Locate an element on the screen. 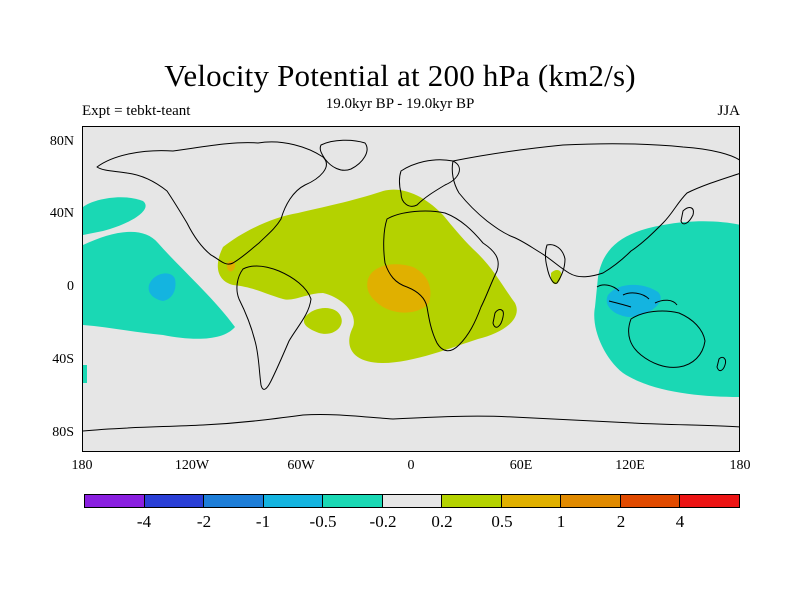 The image size is (800, 600). coast-maritime-continent is located at coordinates (637, 296).